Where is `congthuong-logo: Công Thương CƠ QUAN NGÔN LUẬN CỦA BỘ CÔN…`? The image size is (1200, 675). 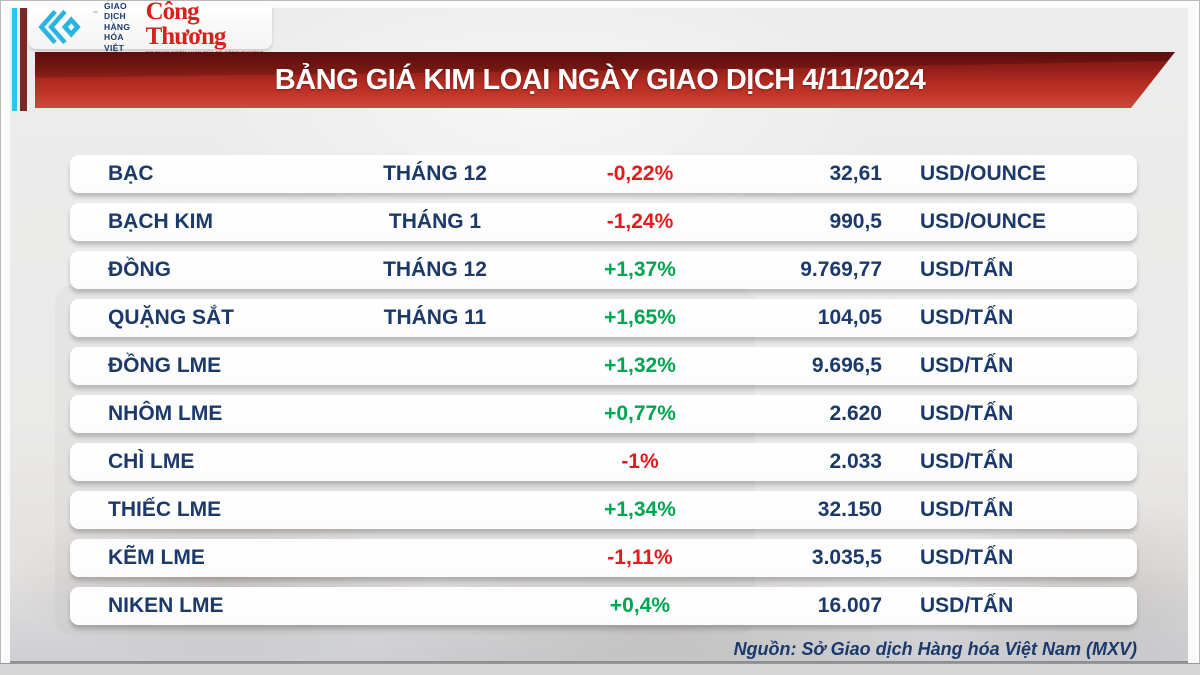 congthuong-logo: Công Thương CƠ QUAN NGÔN LUẬN CỦA BỘ CÔN… is located at coordinates (205, 27).